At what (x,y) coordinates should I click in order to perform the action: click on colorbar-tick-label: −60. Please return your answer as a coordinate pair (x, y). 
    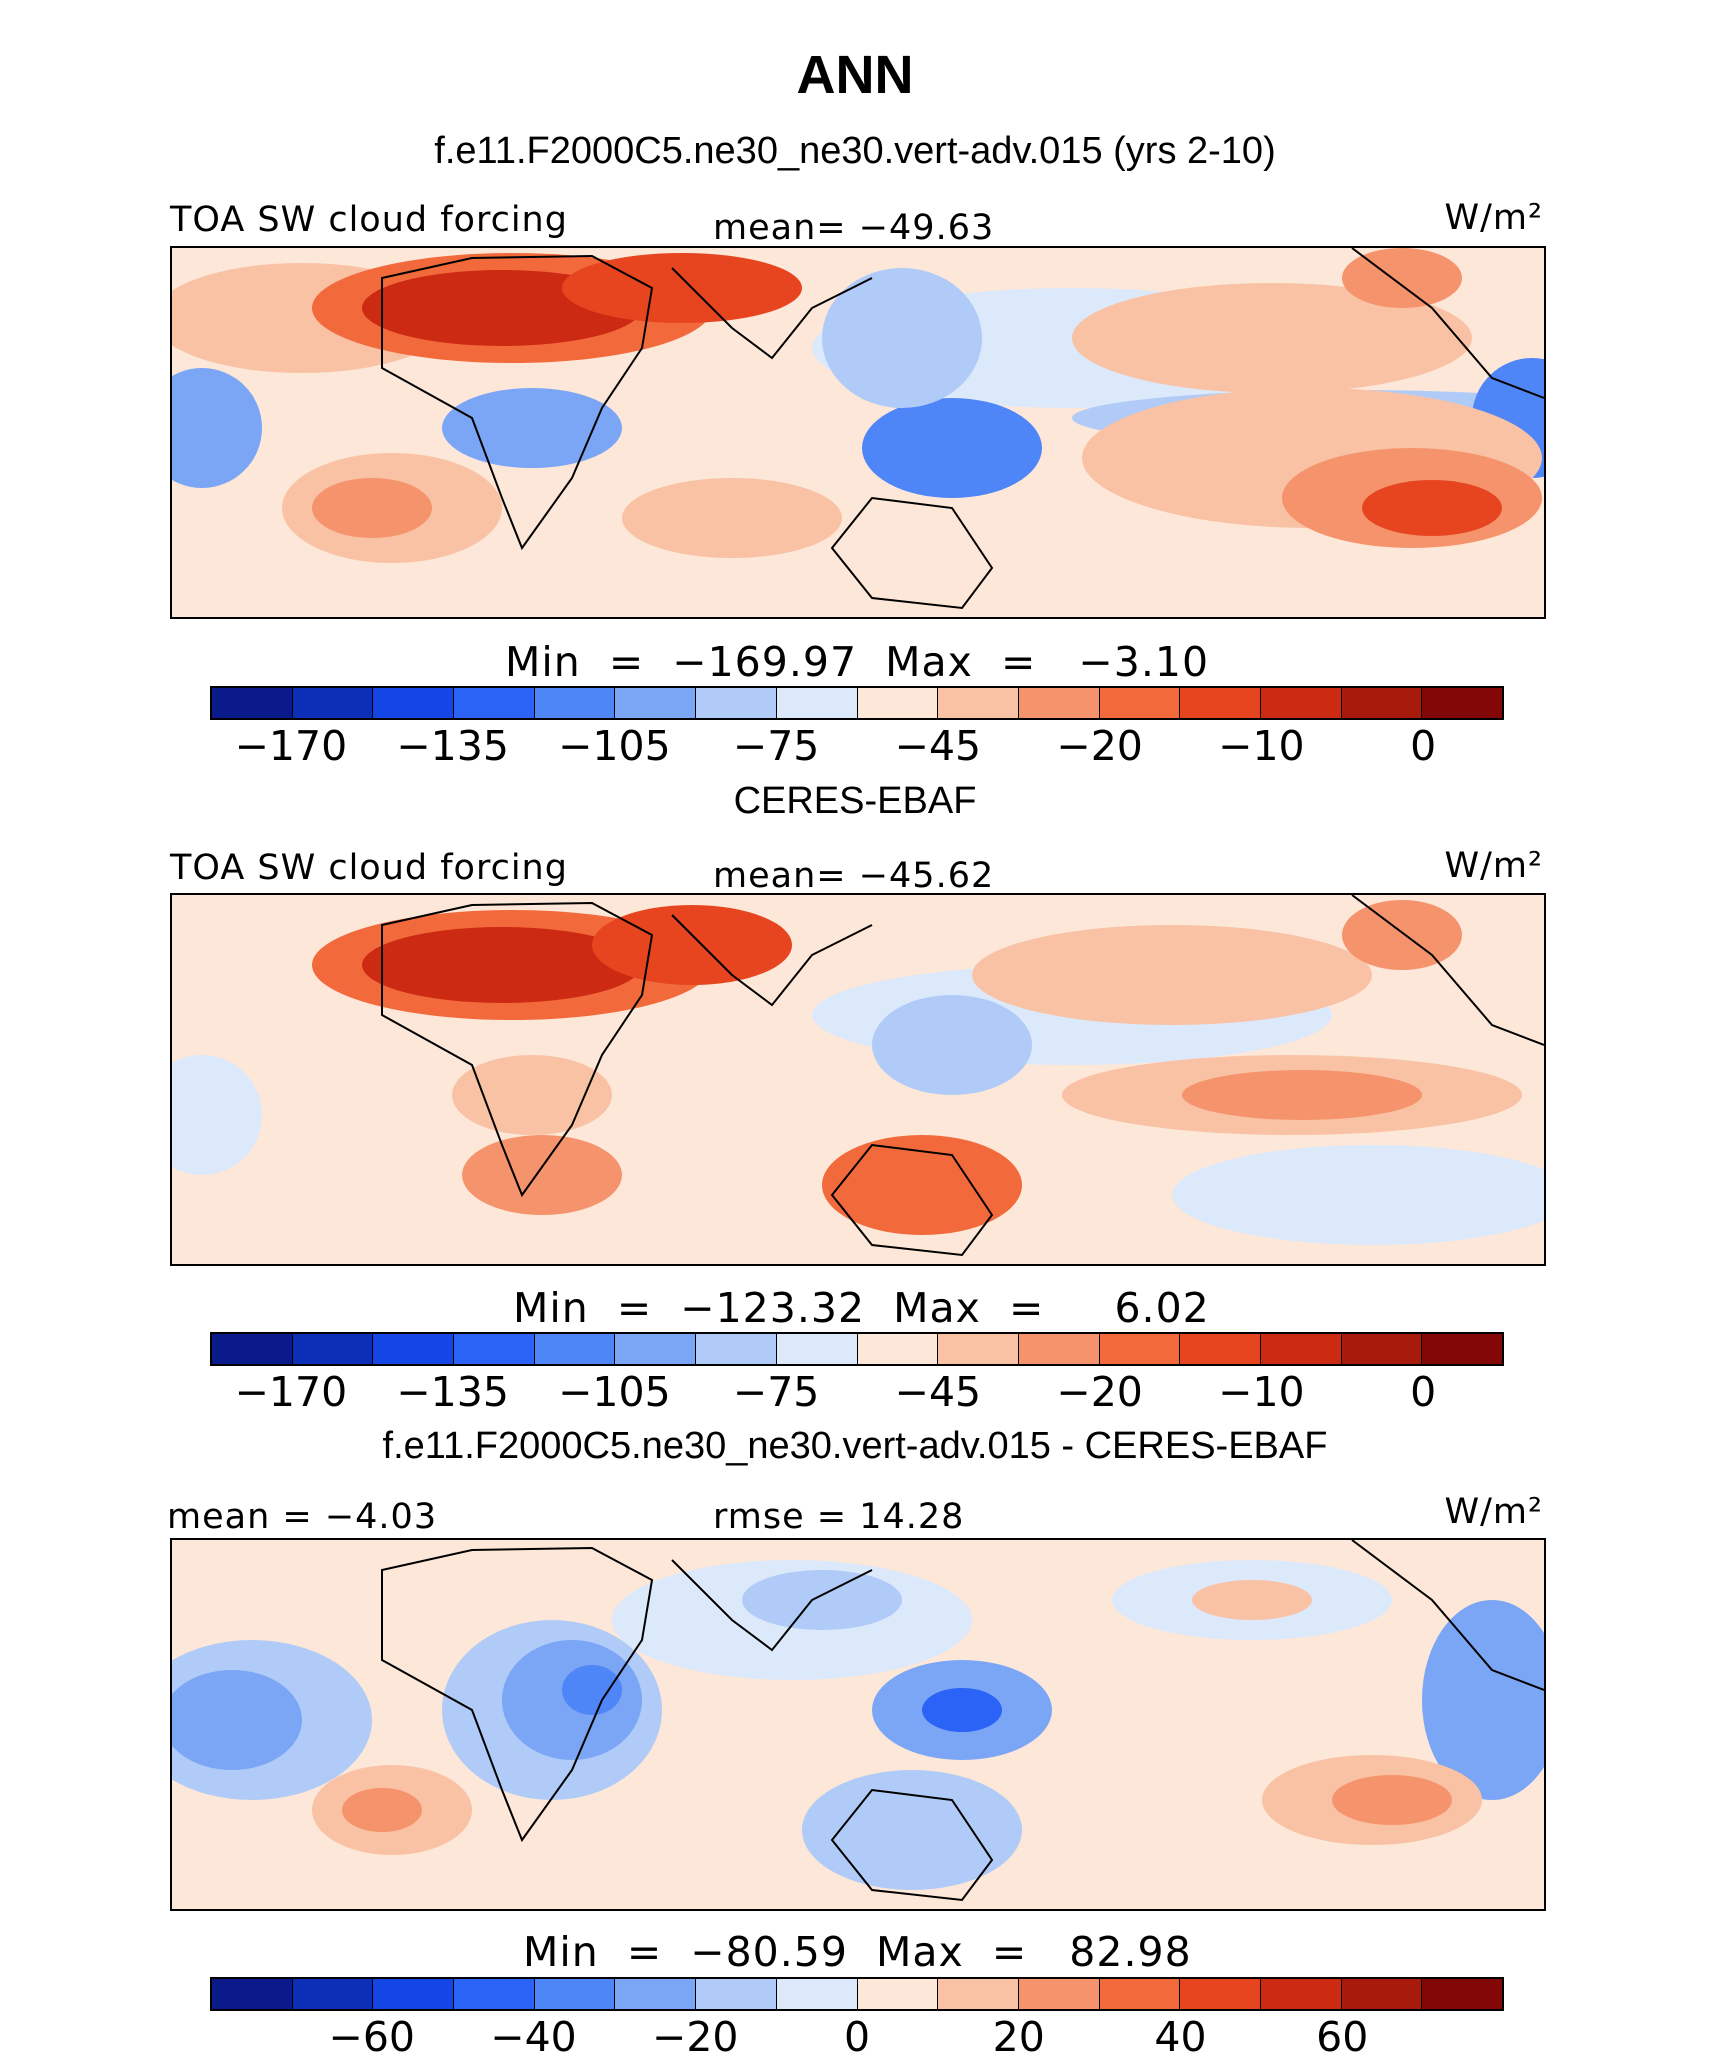
    Looking at the image, I should click on (372, 2037).